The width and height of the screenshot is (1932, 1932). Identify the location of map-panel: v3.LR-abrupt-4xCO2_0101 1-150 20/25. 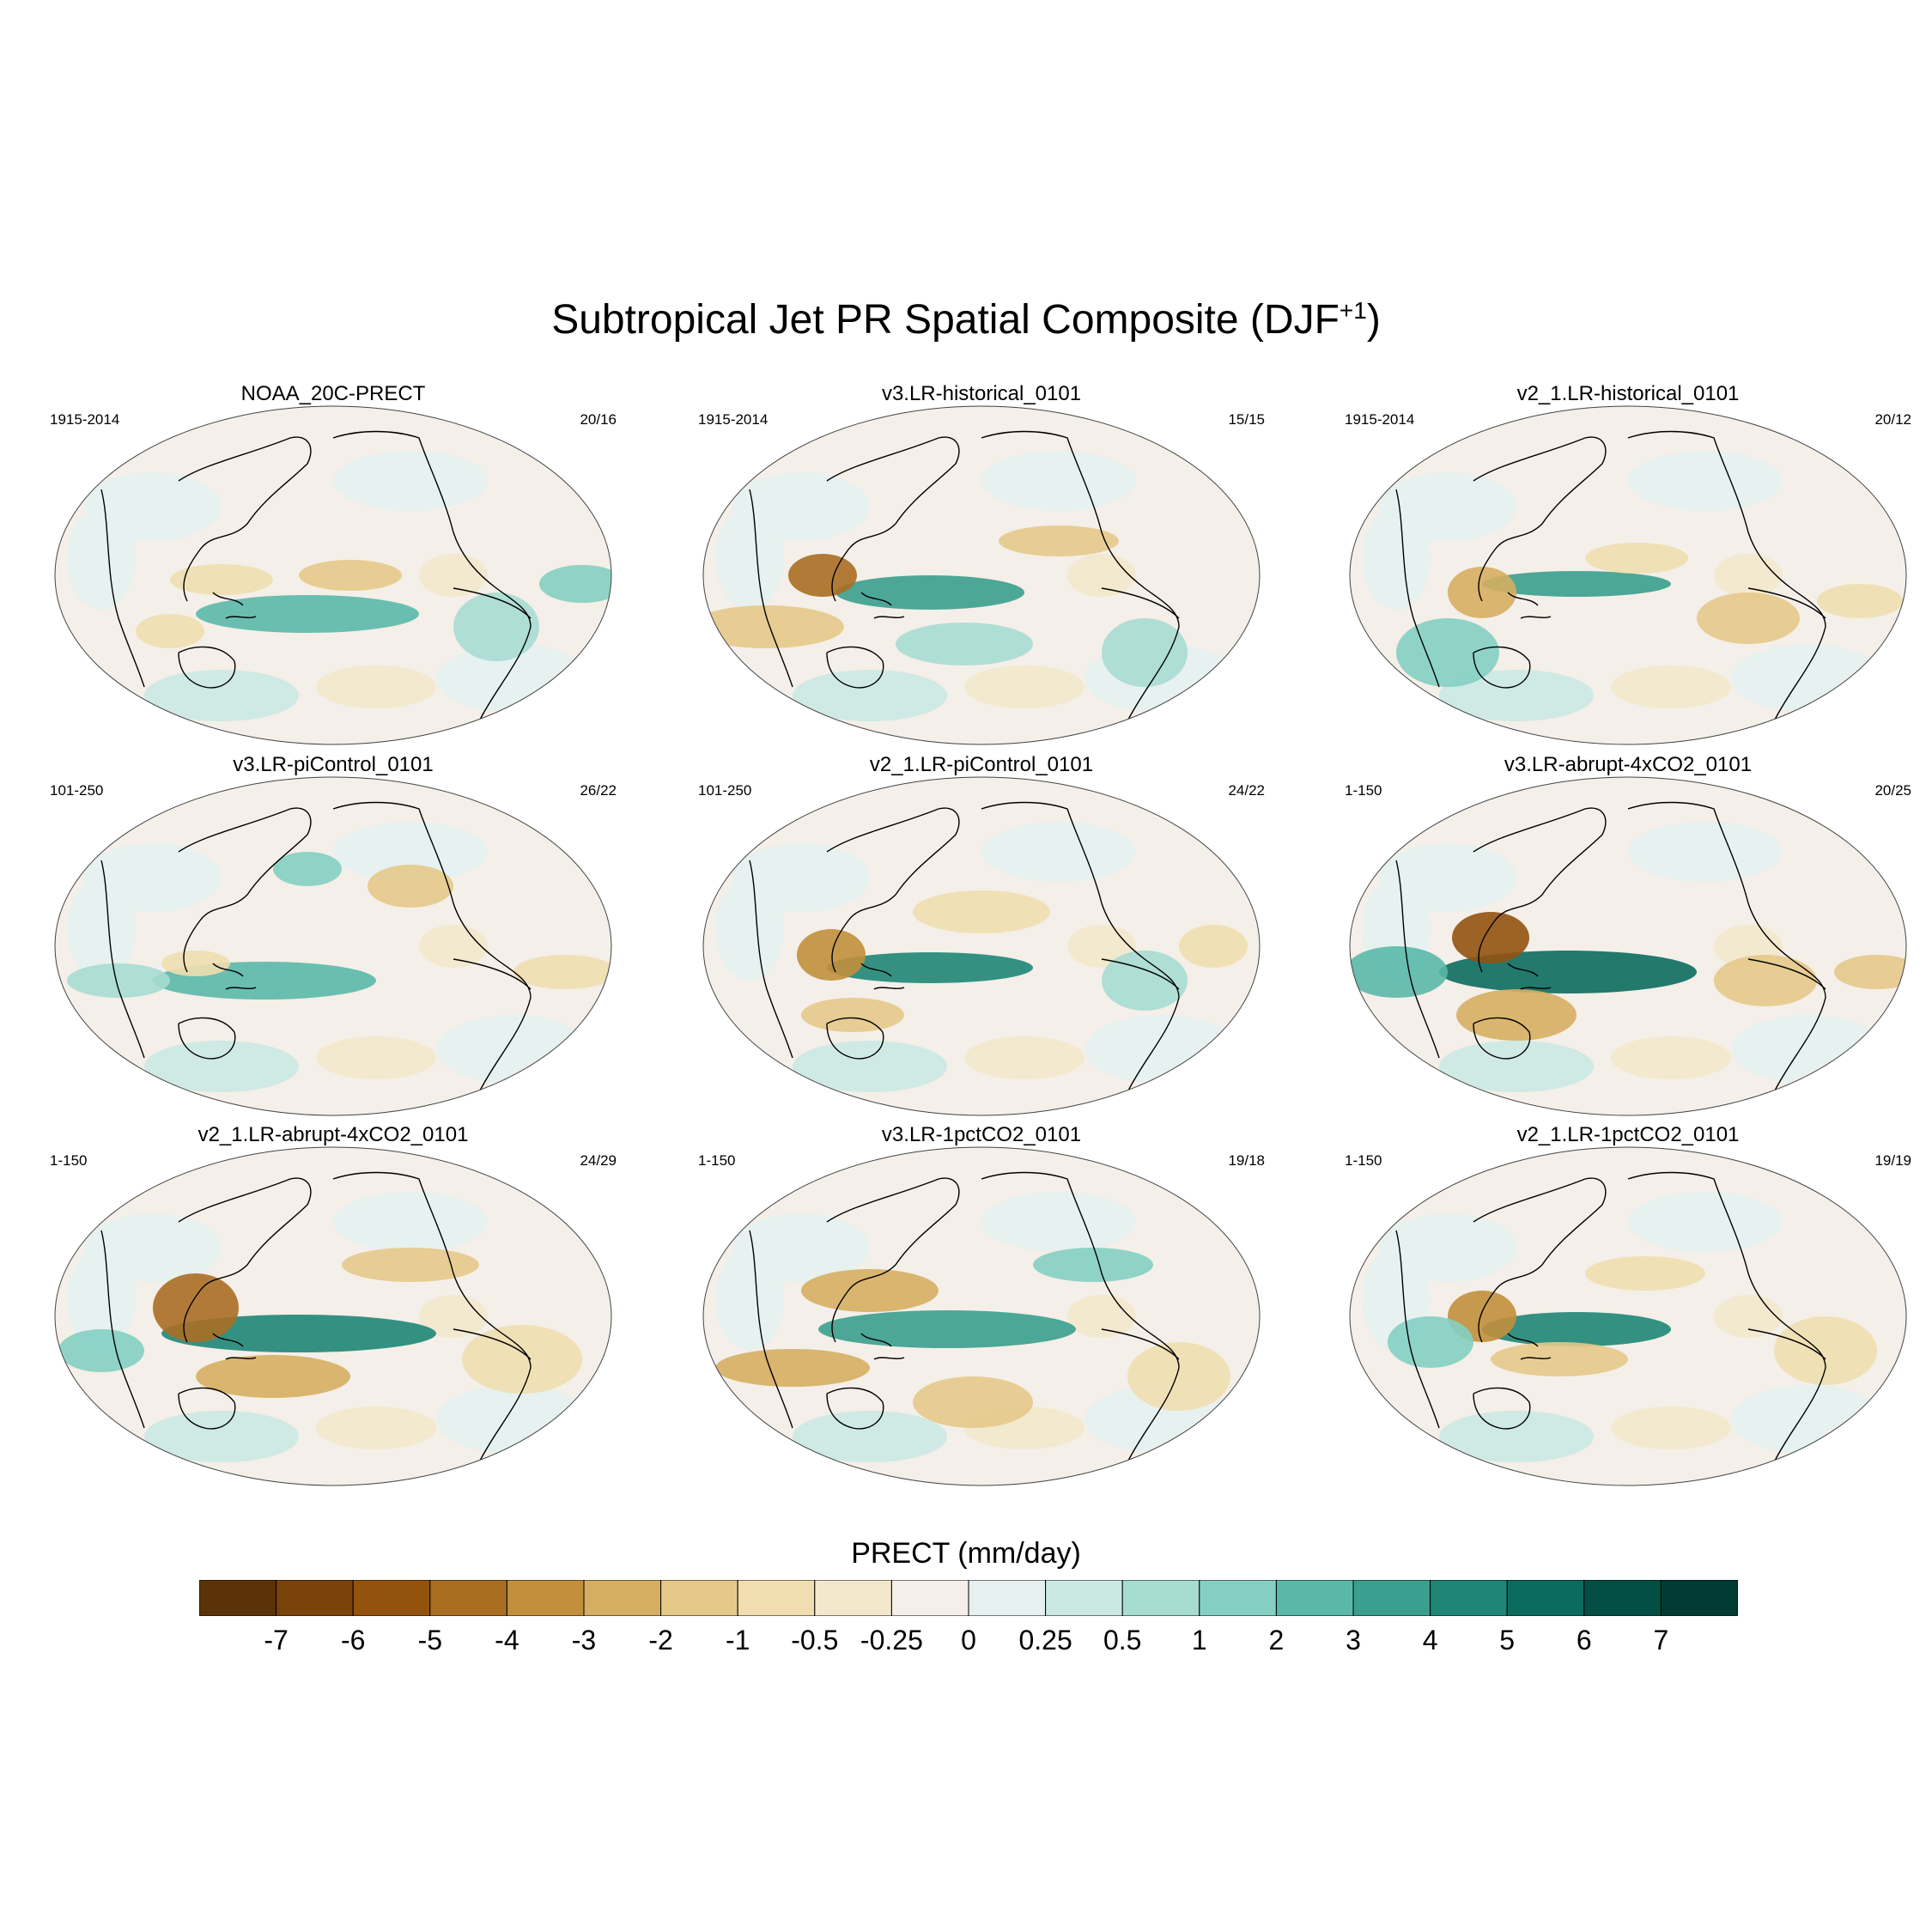
(1628, 937).